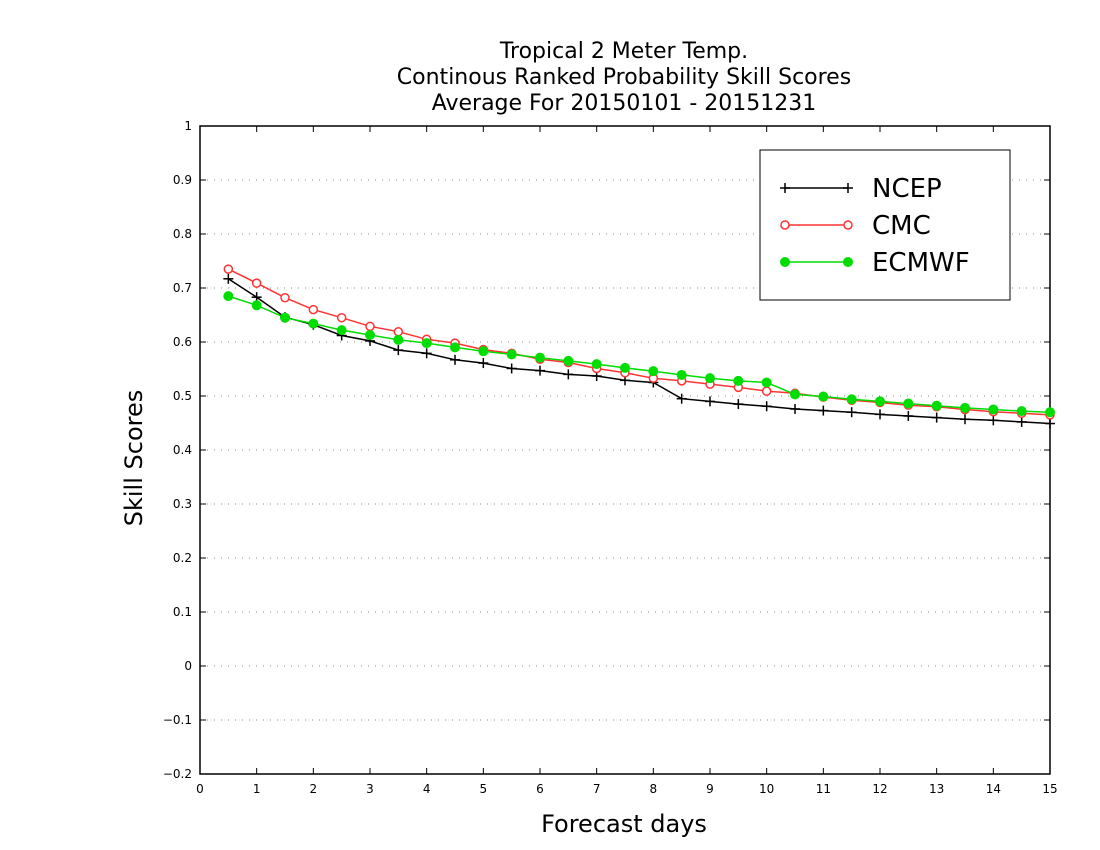 The height and width of the screenshot is (850, 1100). I want to click on y-tick-label: 0.5, so click(182, 396).